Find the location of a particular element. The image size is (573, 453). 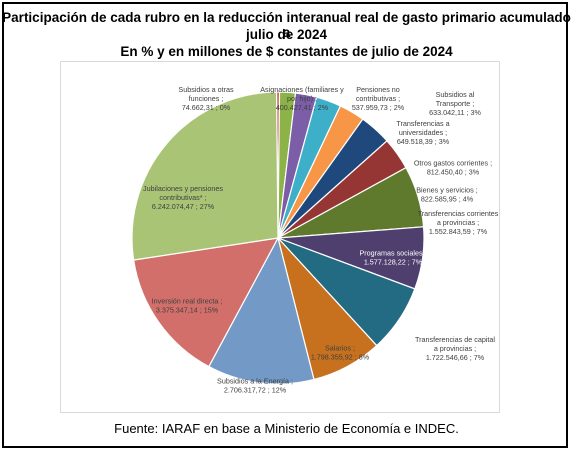

slice-label-1-line-0: Asignaciones (familiares y is located at coordinates (302, 89).